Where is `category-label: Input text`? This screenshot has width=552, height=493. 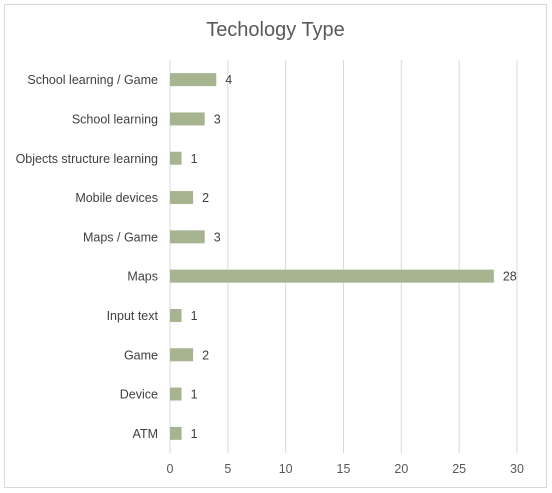 category-label: Input text is located at coordinates (133, 316).